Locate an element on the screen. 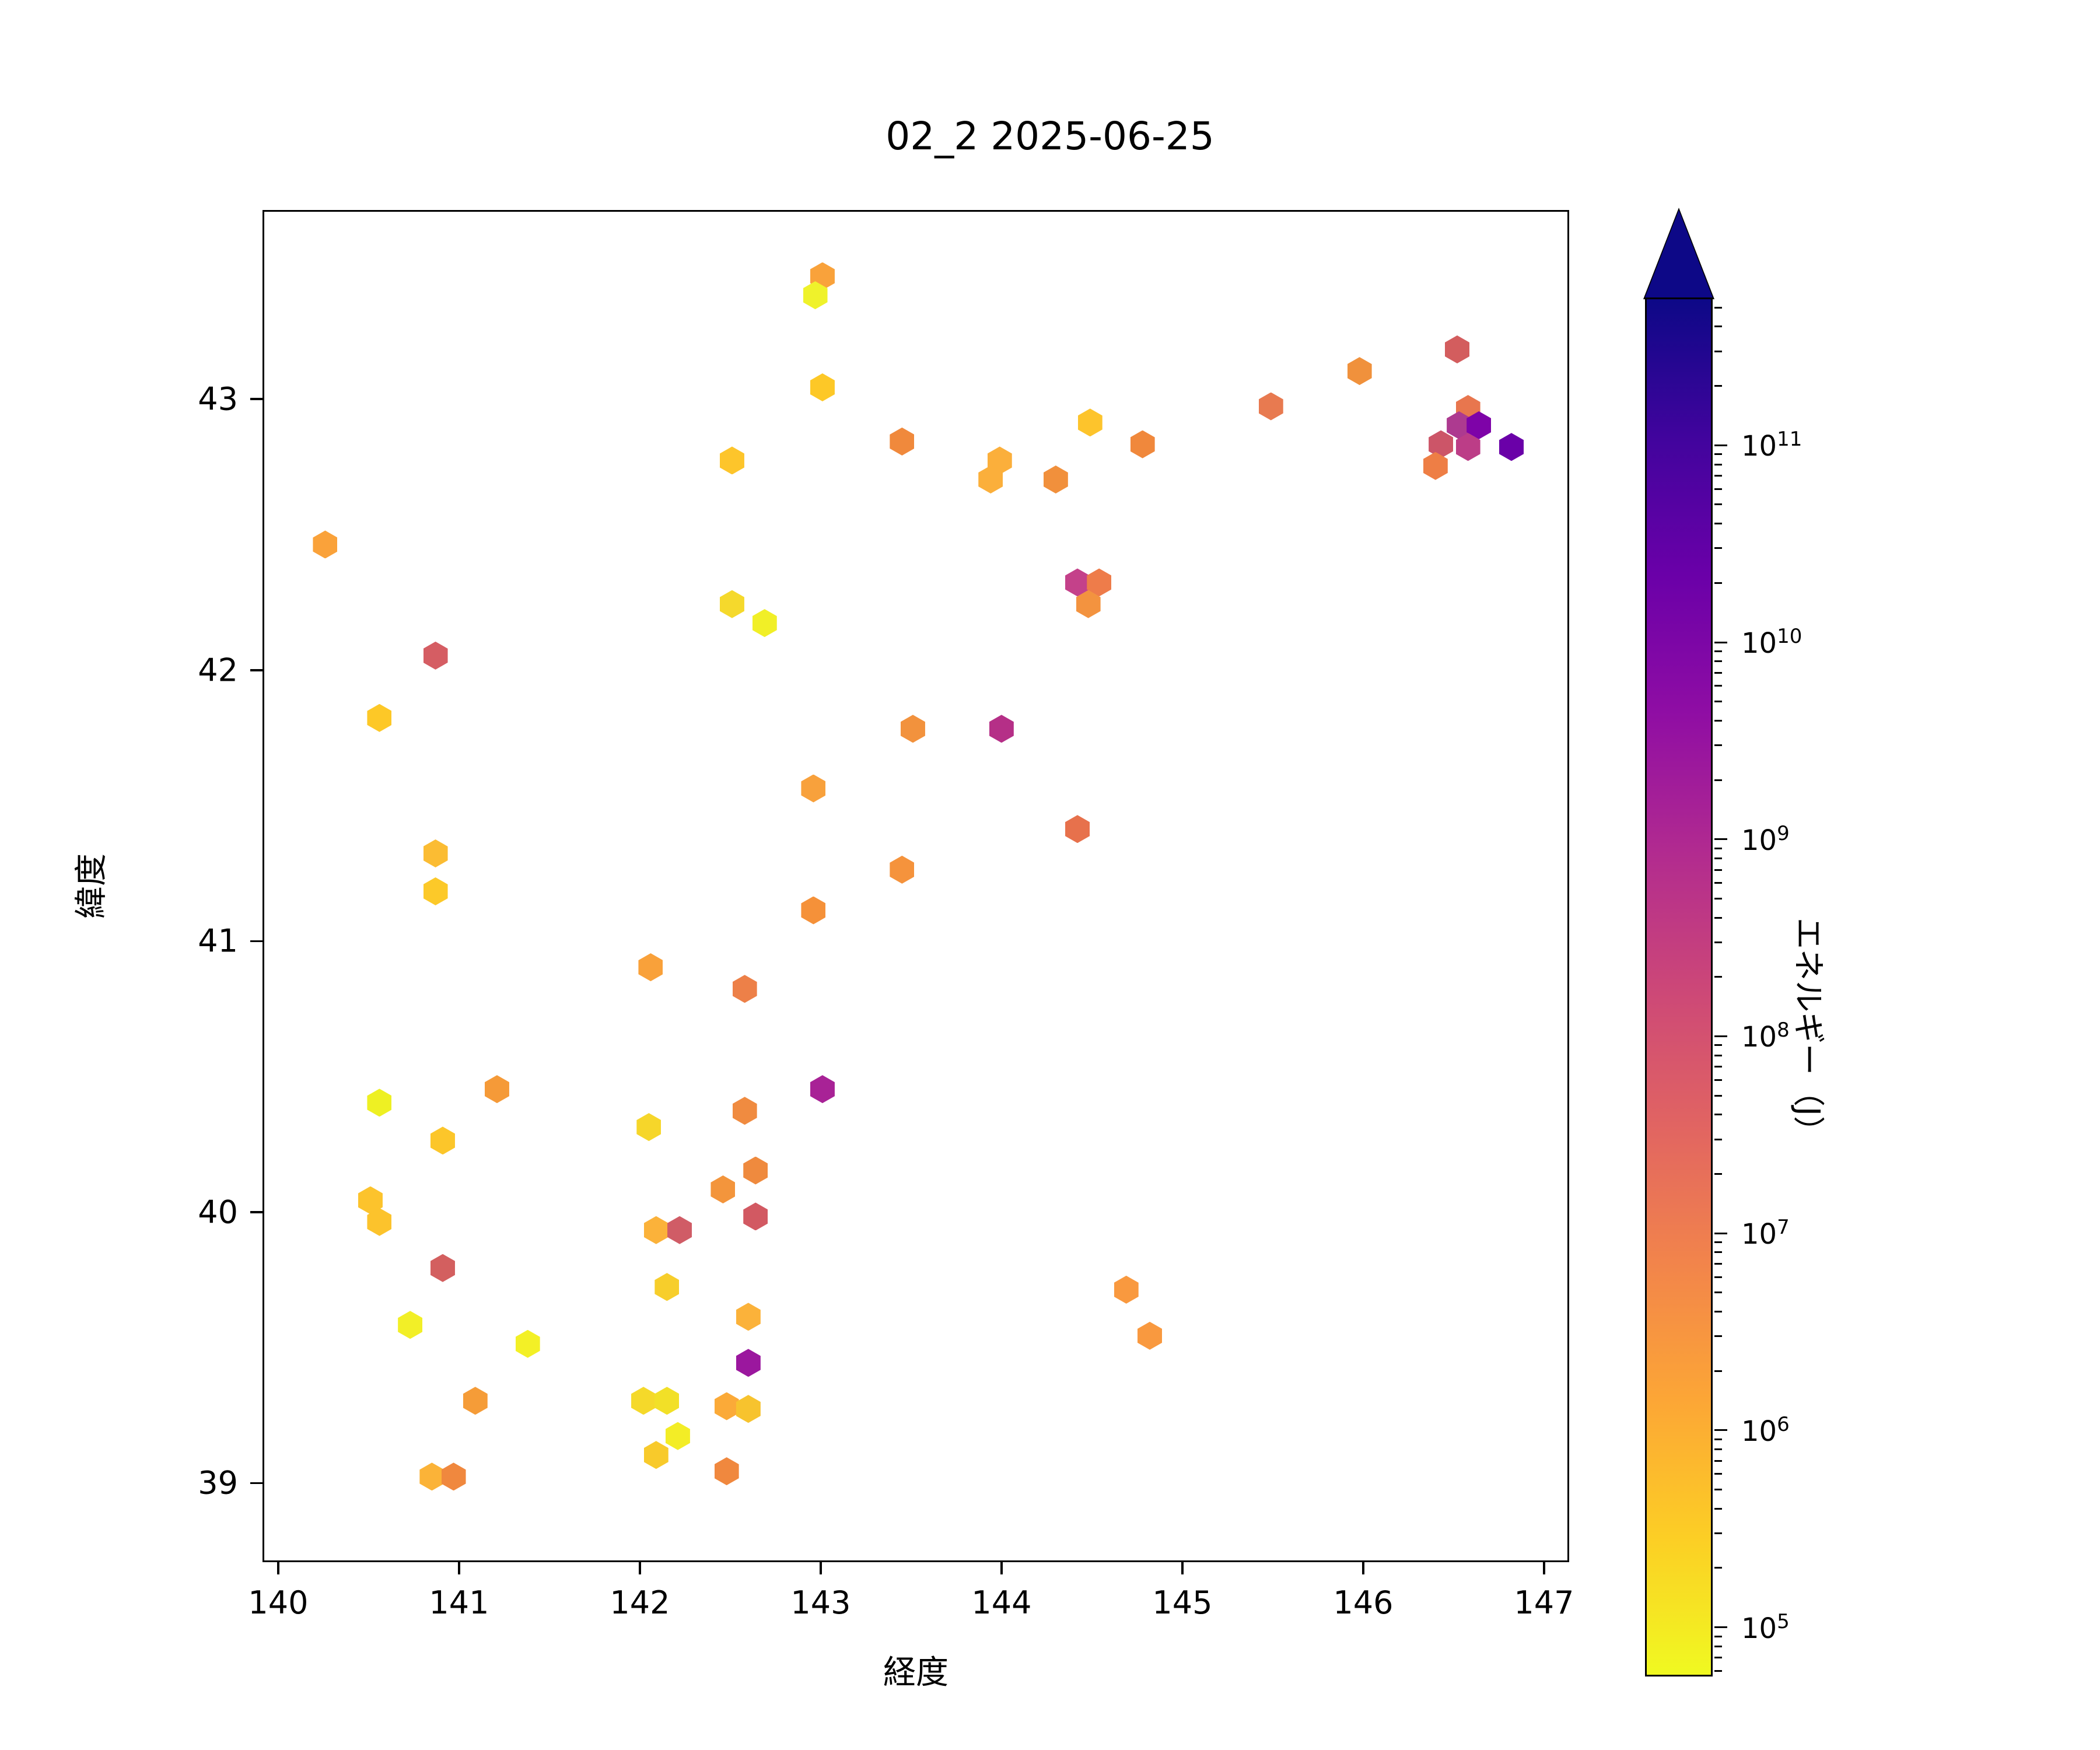 The image size is (2100, 1750). colorbar-tick-label: 10¹¹ is located at coordinates (1772, 445).